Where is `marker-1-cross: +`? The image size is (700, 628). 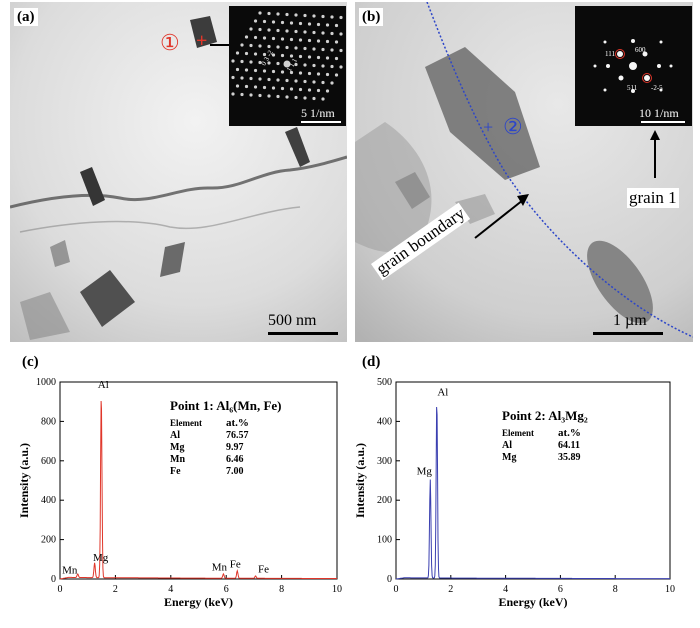 marker-1-cross: + is located at coordinates (202, 41).